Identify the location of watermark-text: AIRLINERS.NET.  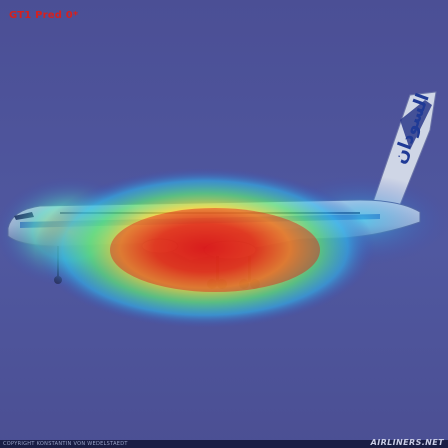
(407, 442).